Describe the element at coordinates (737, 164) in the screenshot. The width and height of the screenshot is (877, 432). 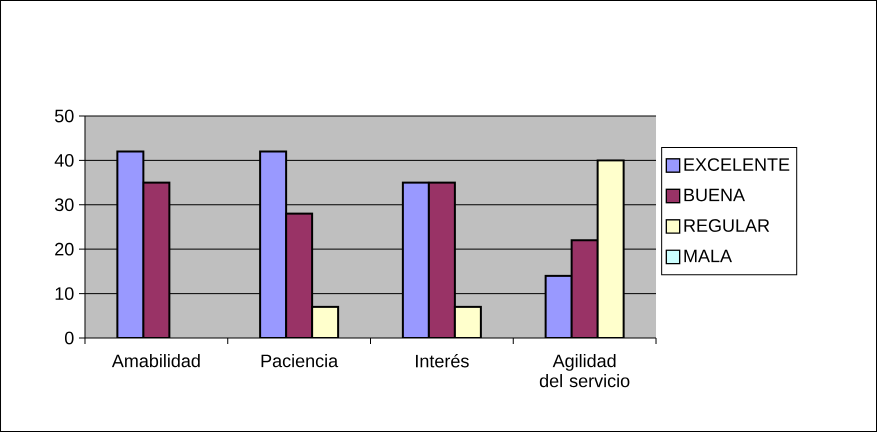
I see `legend-label: EXCELENTE` at that location.